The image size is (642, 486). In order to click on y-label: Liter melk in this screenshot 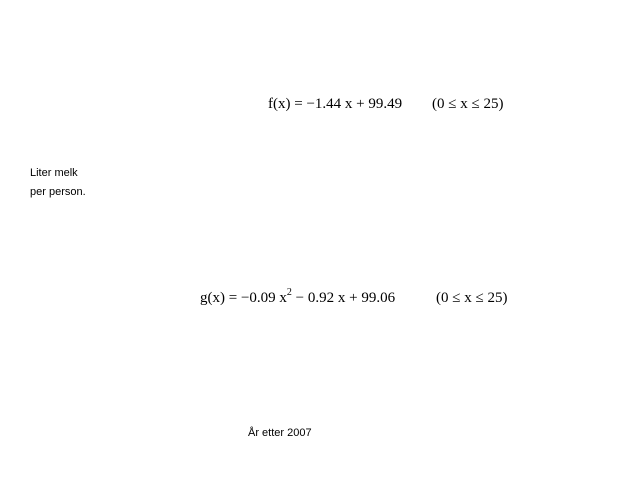, I will do `click(54, 173)`.